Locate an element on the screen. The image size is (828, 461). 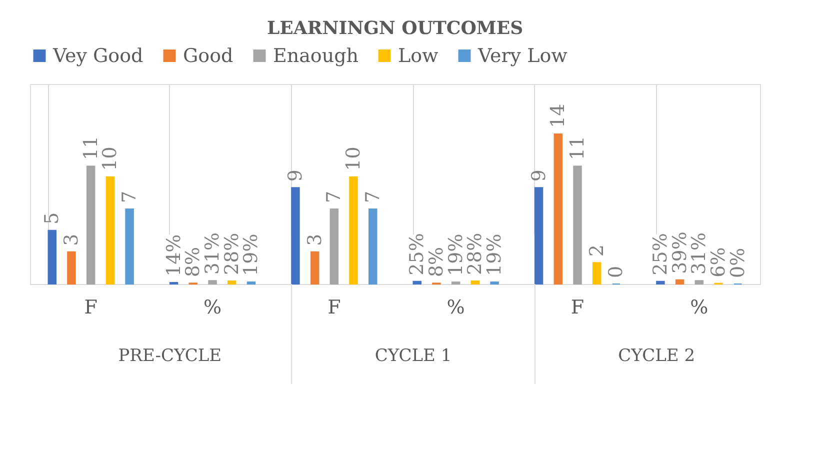
legend-label: Low is located at coordinates (419, 55).